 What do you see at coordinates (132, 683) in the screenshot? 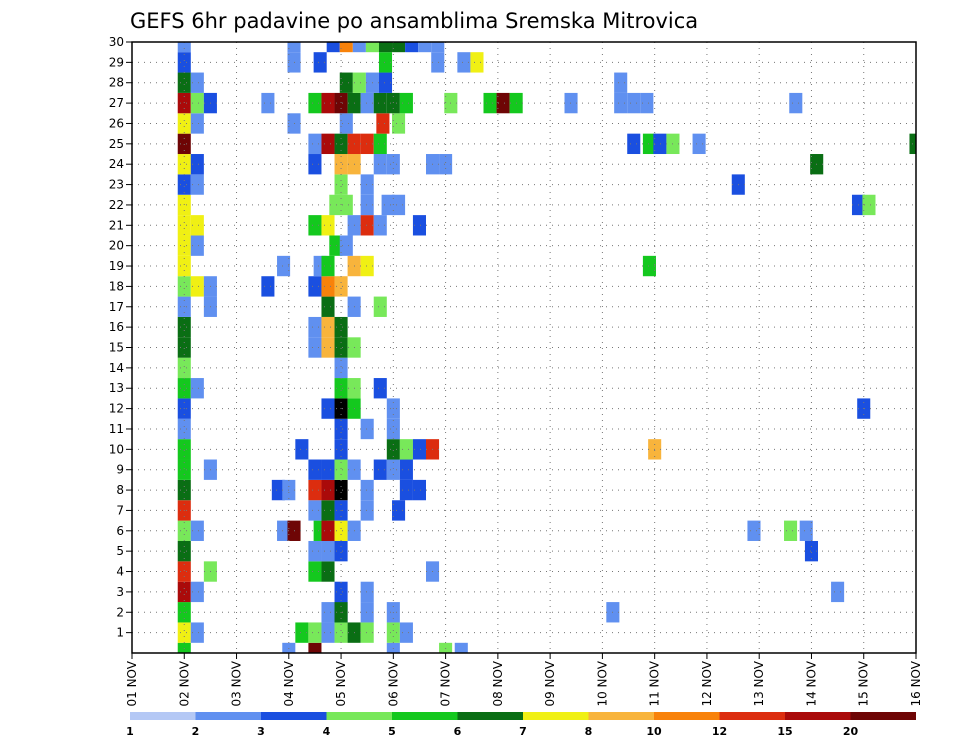
I see `x-tick-label: 01 NOV` at bounding box center [132, 683].